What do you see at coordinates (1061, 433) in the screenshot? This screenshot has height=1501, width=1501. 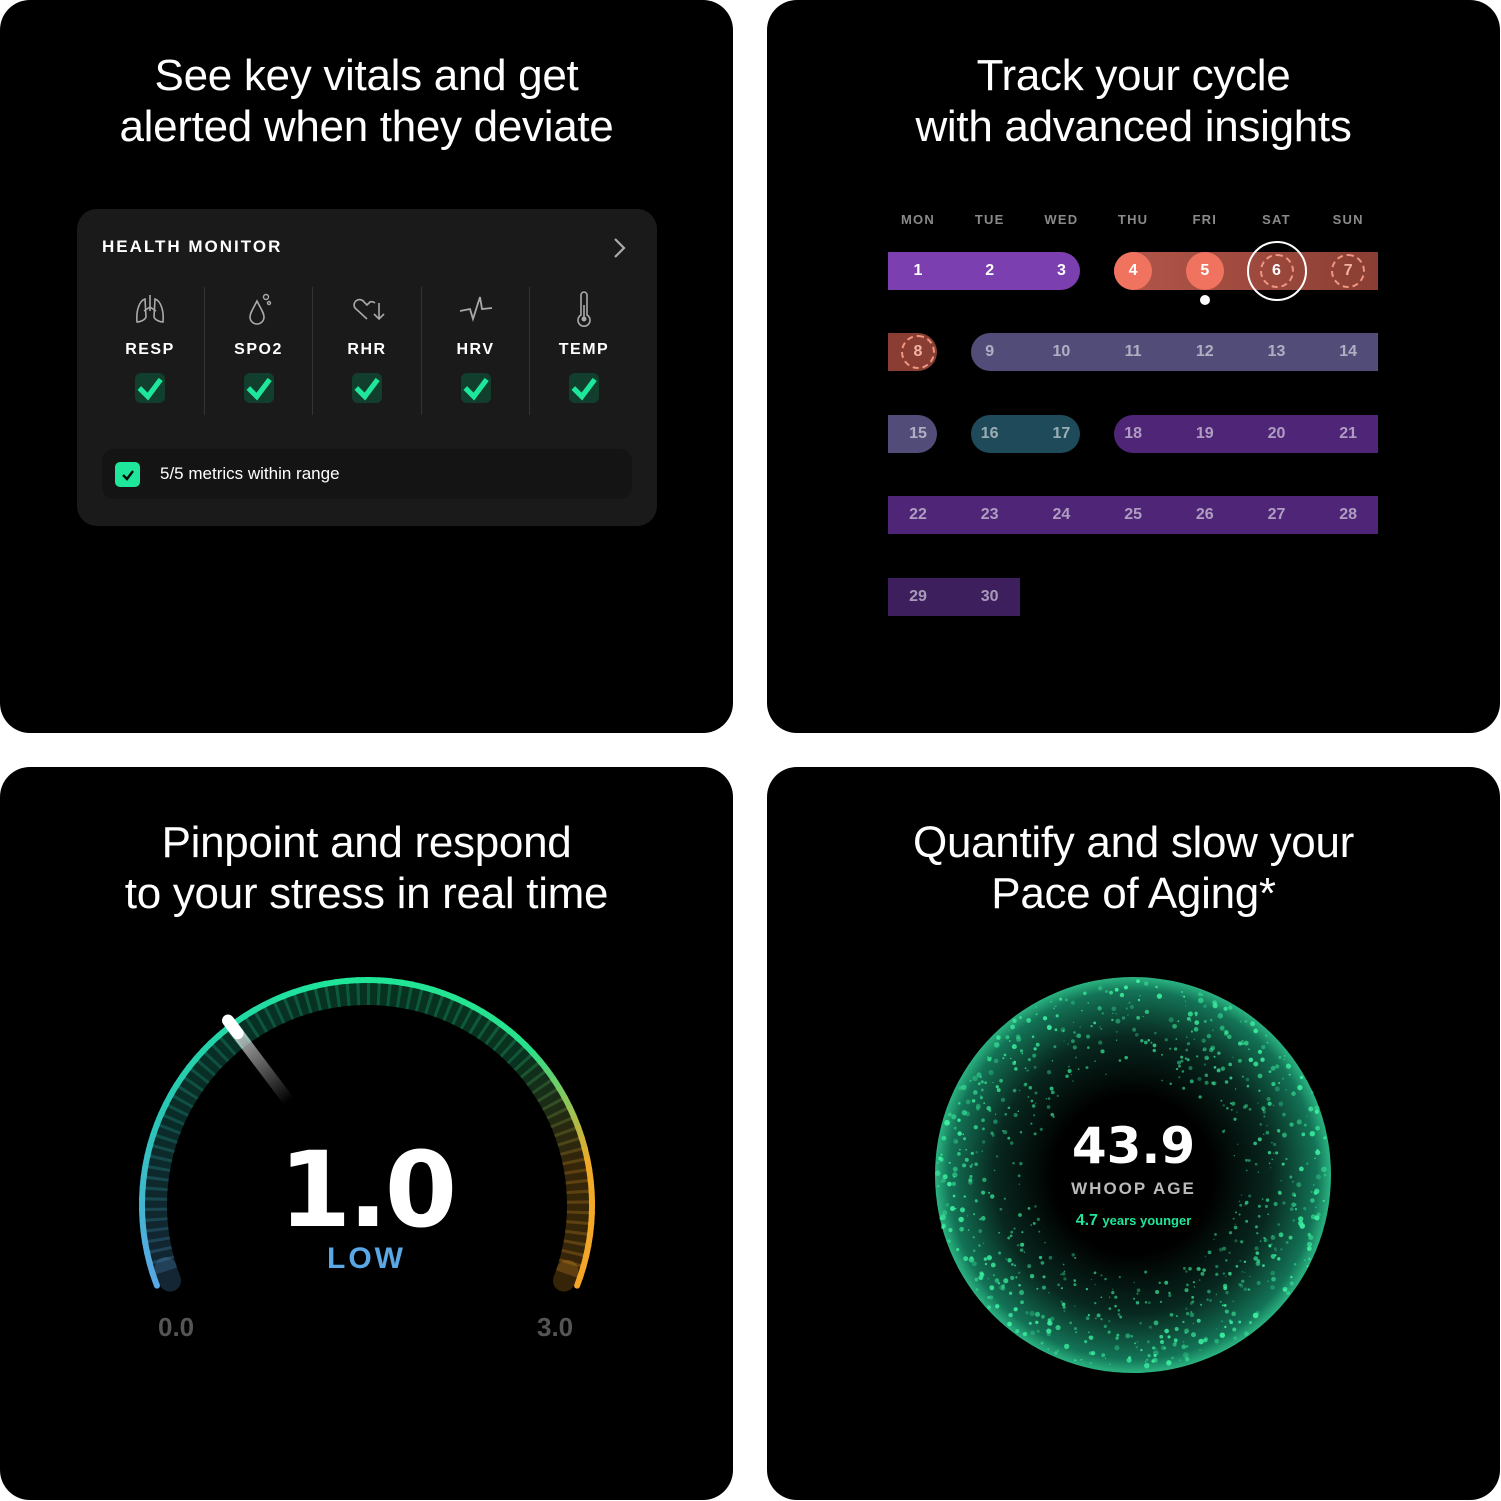 I see `calendar-day: 17` at bounding box center [1061, 433].